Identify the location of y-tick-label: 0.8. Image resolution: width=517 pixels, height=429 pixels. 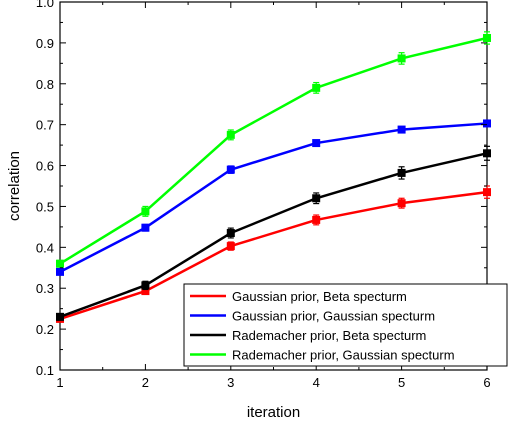
(45, 84).